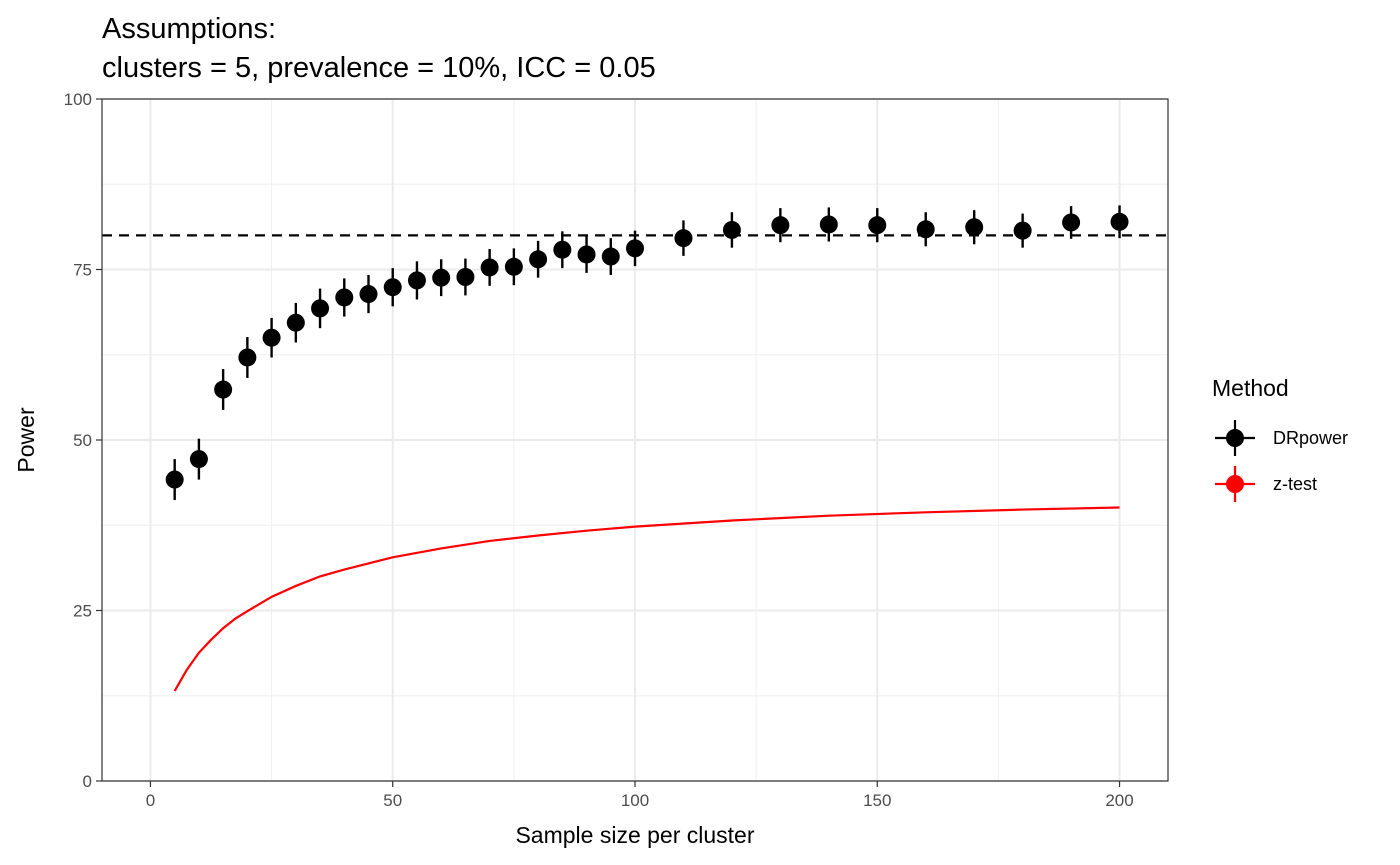 This screenshot has width=1400, height=865. I want to click on x-tick-label: 200, so click(1119, 800).